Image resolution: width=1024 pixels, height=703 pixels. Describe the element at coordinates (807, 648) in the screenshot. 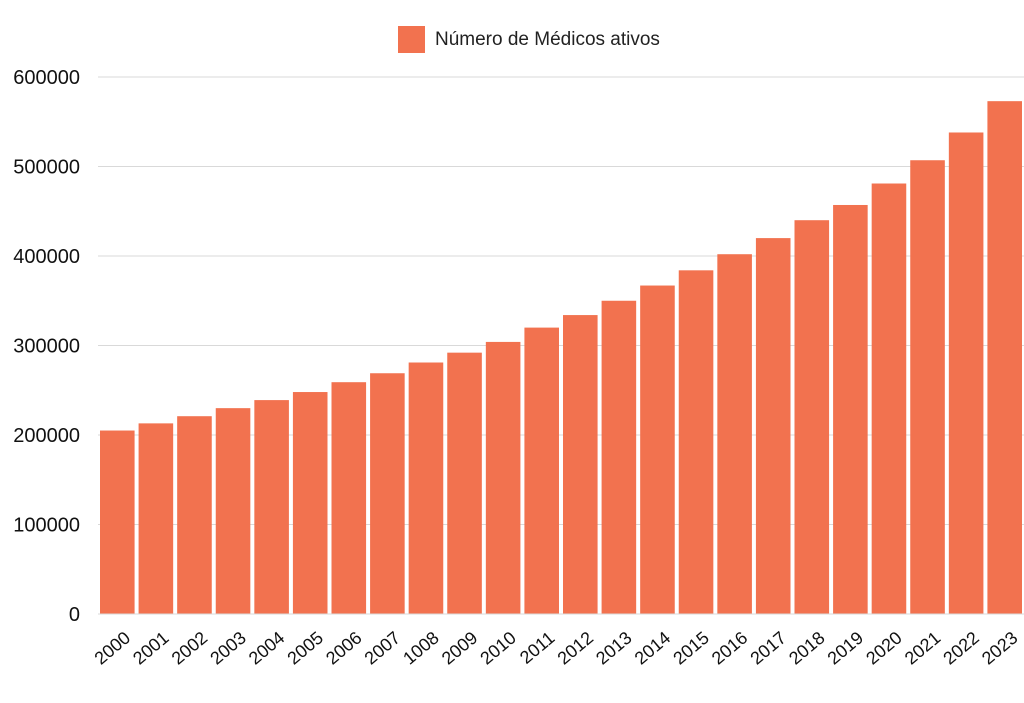

I see `x-tick-label: 2018` at that location.